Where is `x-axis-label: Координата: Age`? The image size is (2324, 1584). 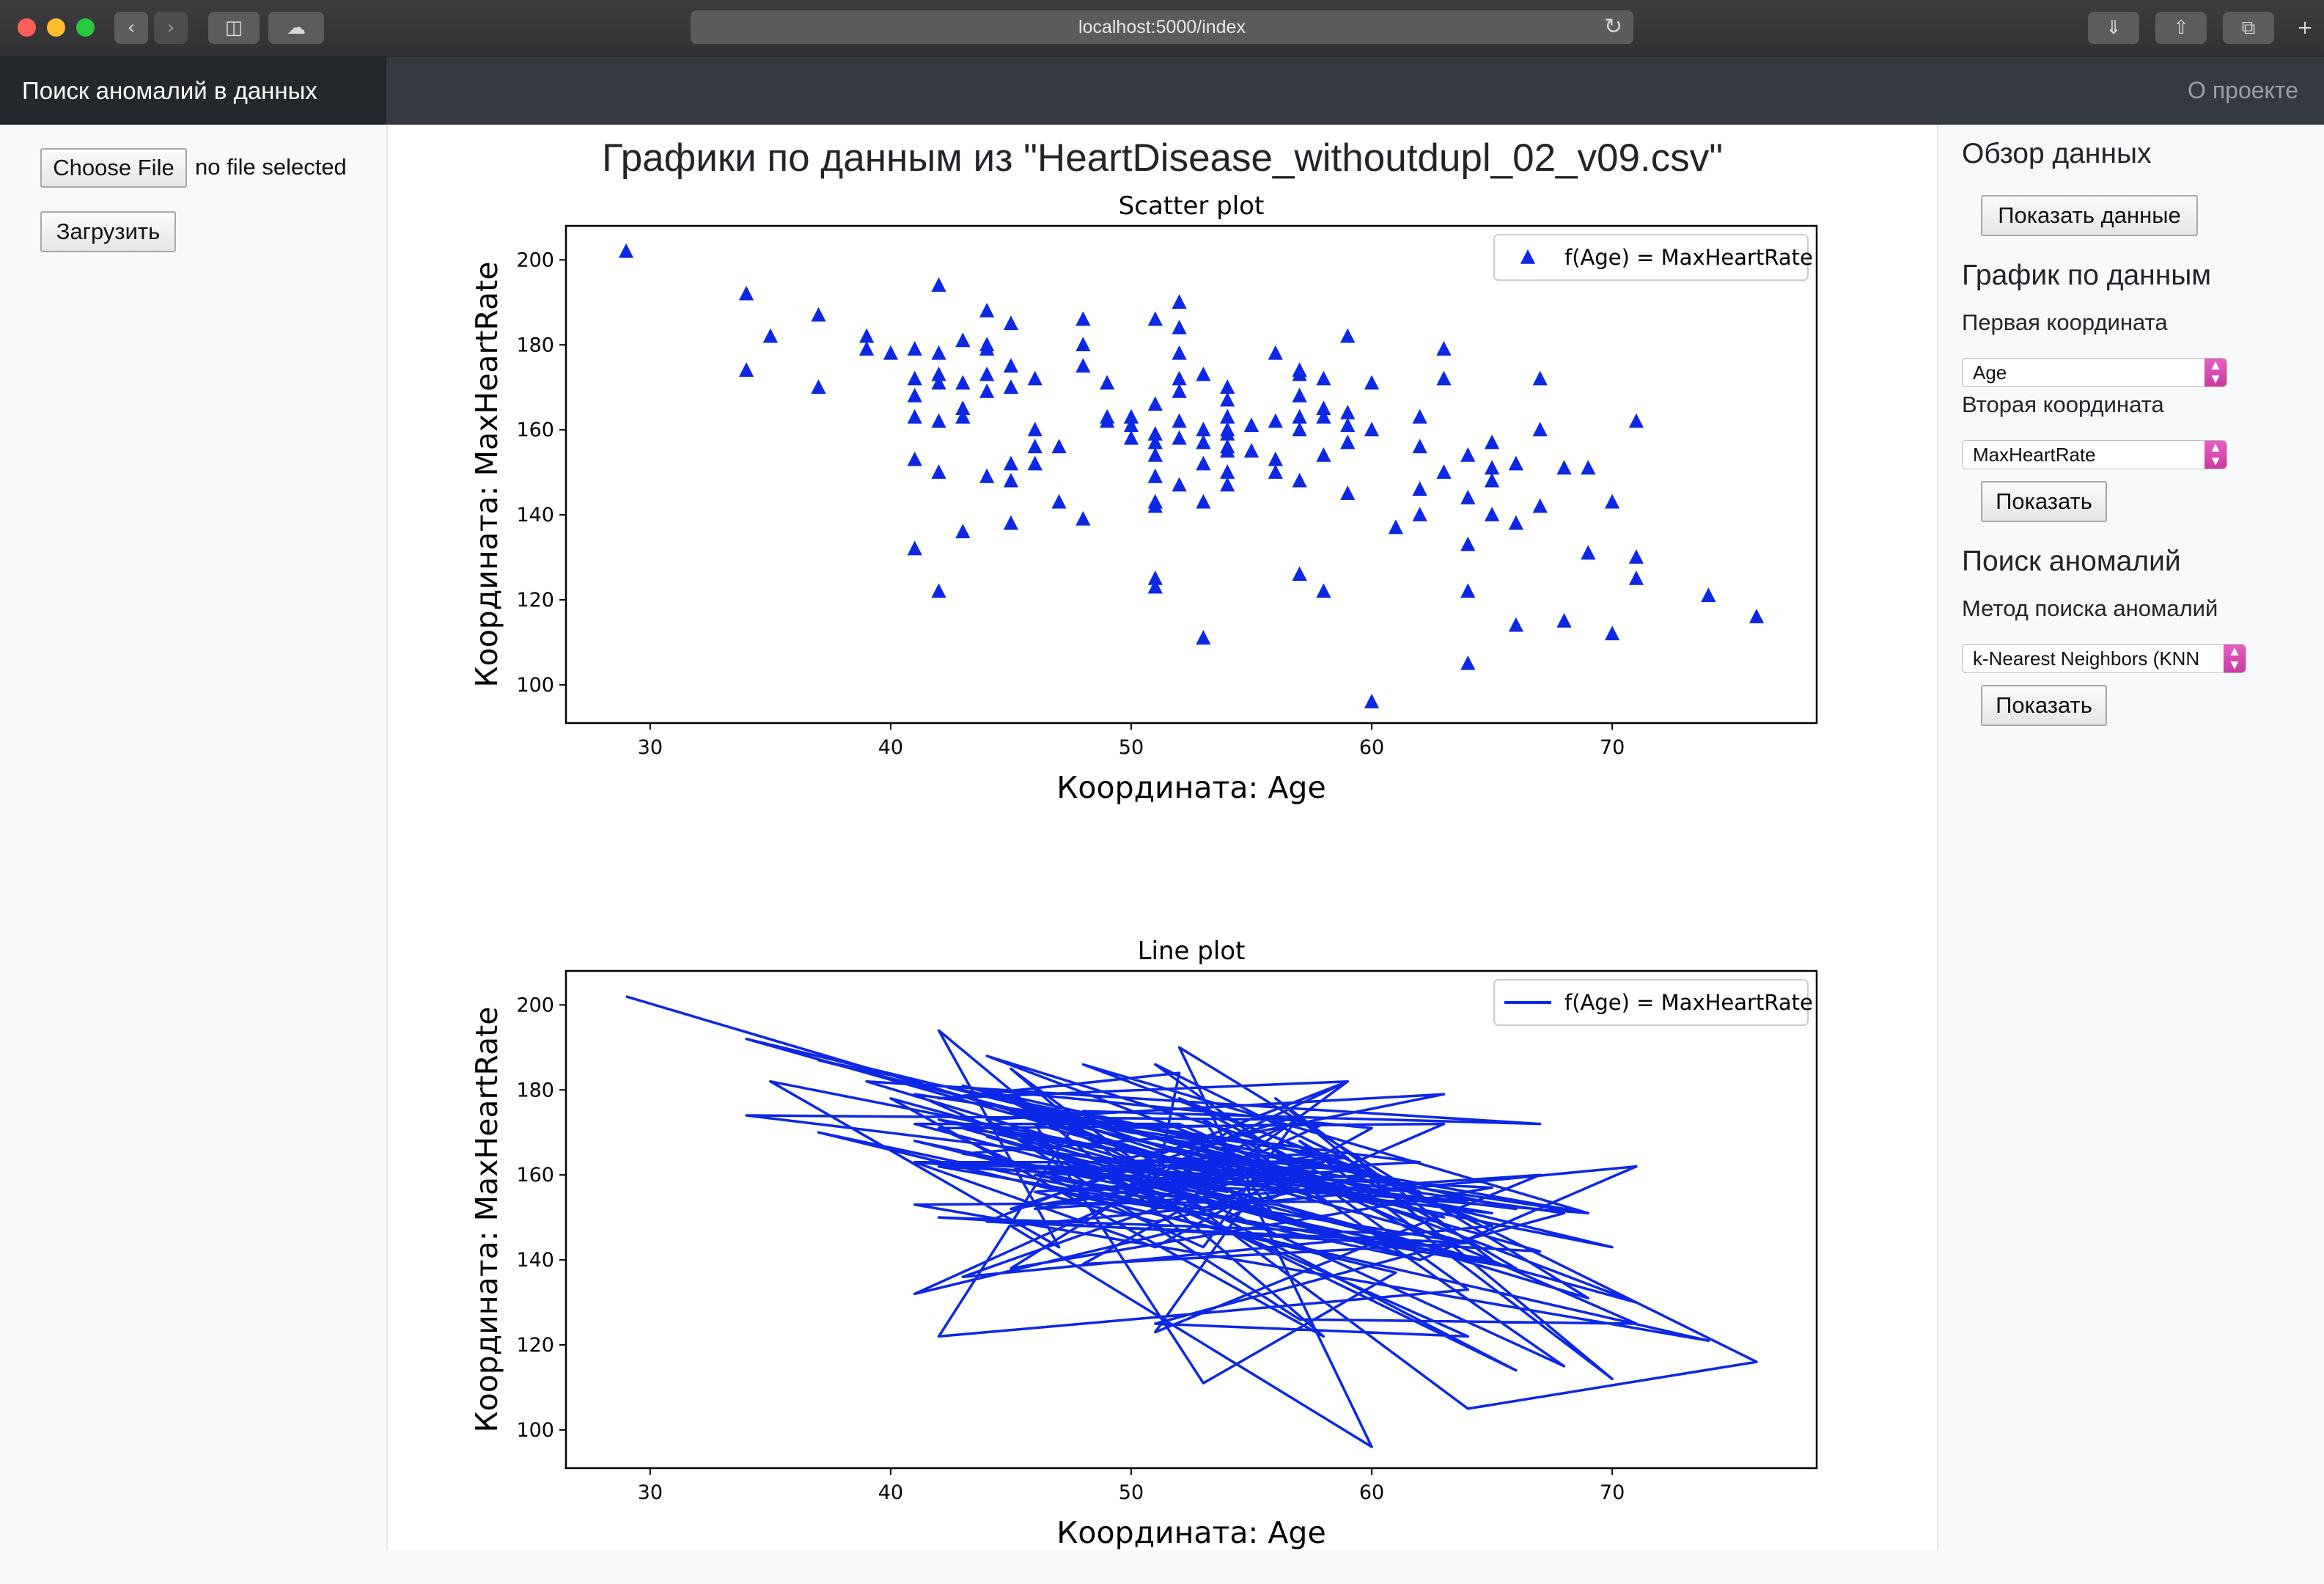 x-axis-label: Координата: Age is located at coordinates (1190, 1532).